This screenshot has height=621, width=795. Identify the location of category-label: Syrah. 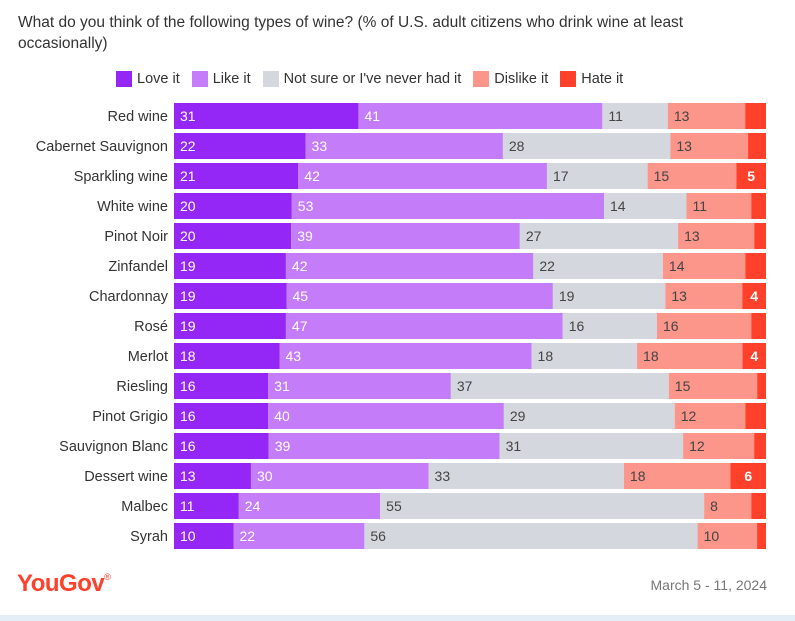
(149, 537).